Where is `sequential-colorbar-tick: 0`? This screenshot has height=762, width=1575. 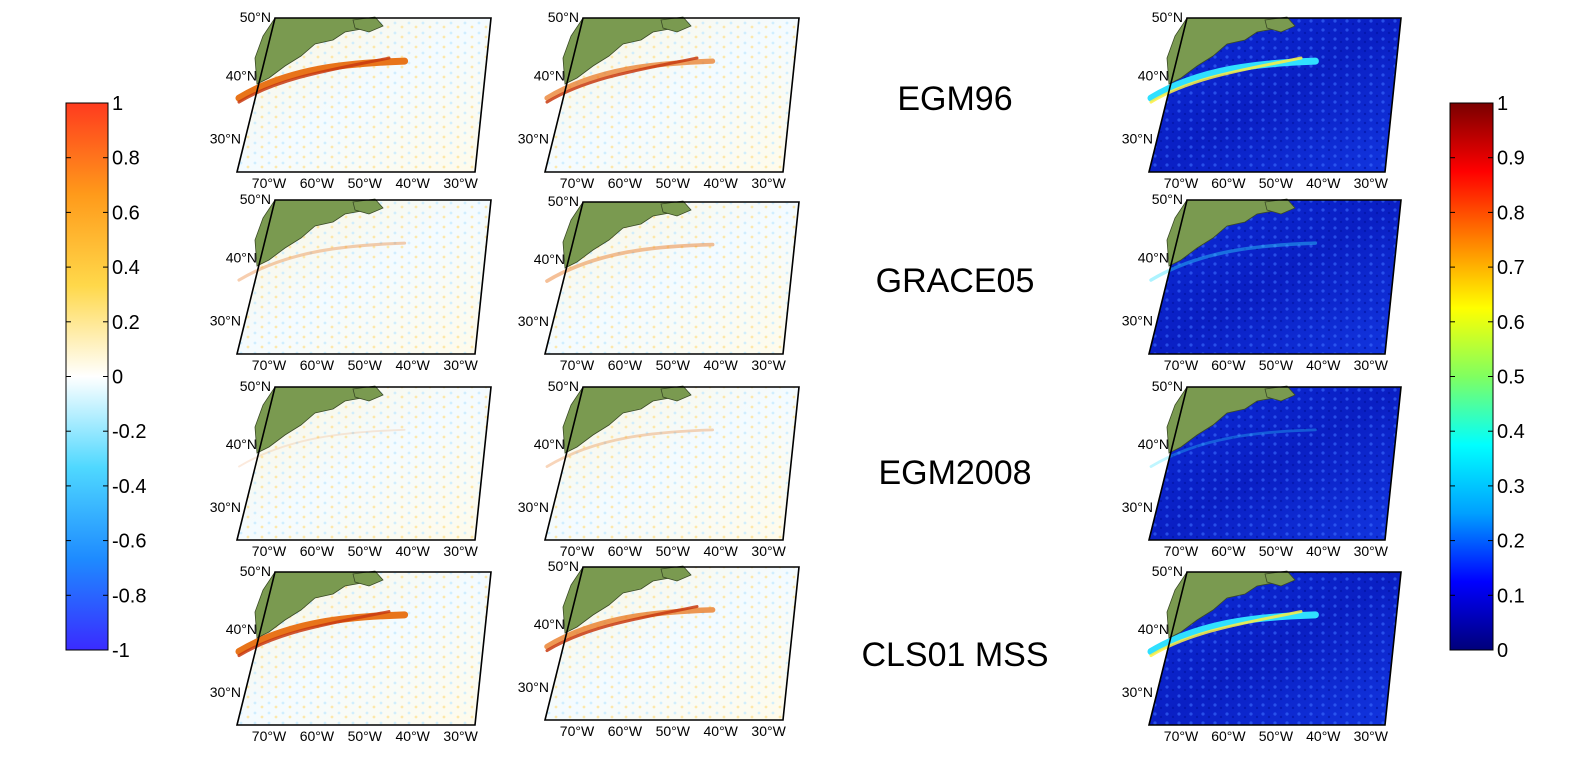
sequential-colorbar-tick: 0 is located at coordinates (1502, 651).